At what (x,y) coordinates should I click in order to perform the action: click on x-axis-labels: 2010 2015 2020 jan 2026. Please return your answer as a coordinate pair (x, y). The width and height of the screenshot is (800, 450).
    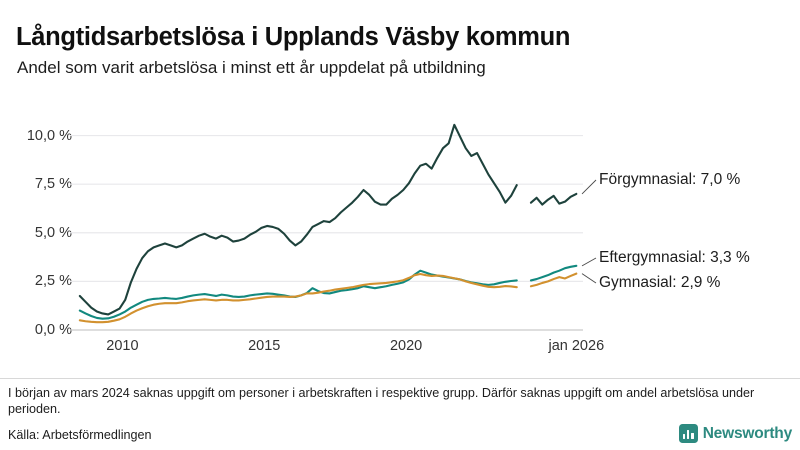
    Looking at the image, I should click on (400, 353).